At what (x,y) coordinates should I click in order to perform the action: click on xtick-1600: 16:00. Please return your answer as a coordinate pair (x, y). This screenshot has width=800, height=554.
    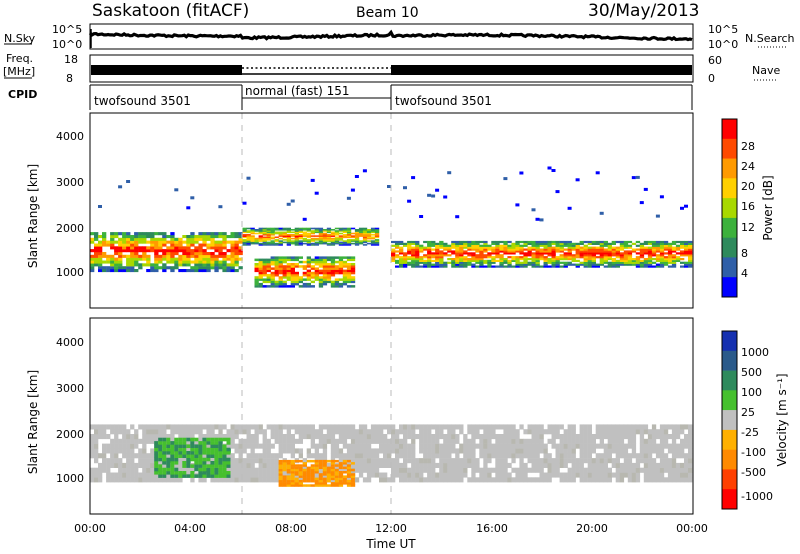
    Looking at the image, I should click on (492, 528).